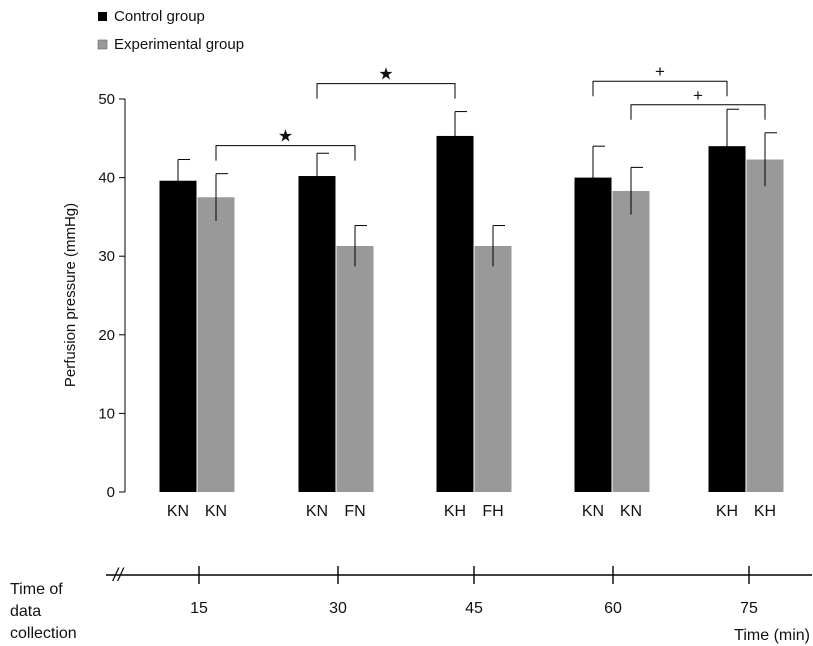 The width and height of the screenshot is (813, 646). Describe the element at coordinates (106, 178) in the screenshot. I see `y-tick-label: 40` at that location.